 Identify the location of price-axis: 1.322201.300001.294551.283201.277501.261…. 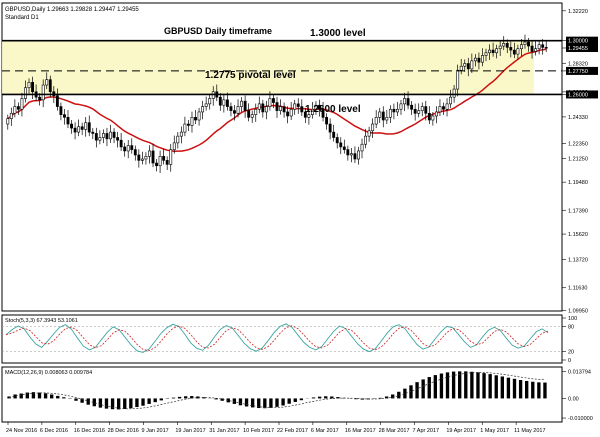
(580, 161).